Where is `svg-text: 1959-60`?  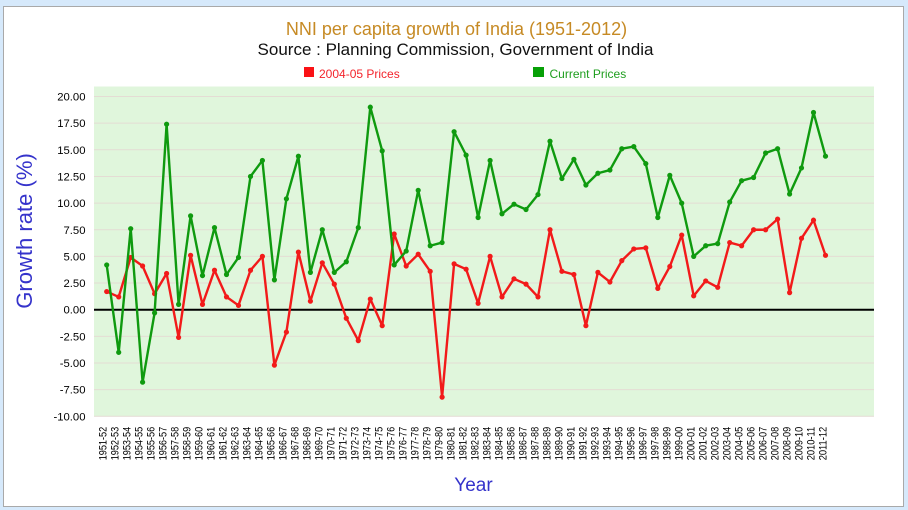 svg-text: 1959-60 is located at coordinates (200, 444).